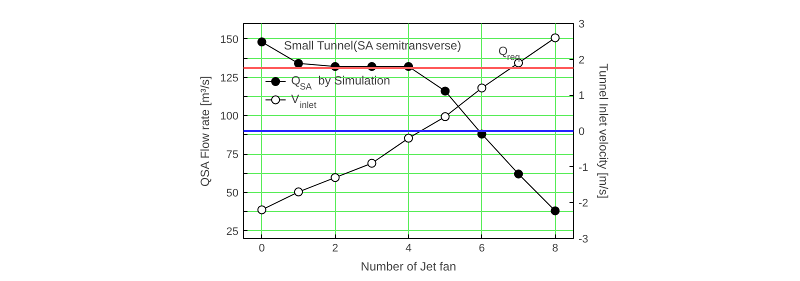  Describe the element at coordinates (229, 116) in the screenshot. I see `y-tick-label: 100` at that location.